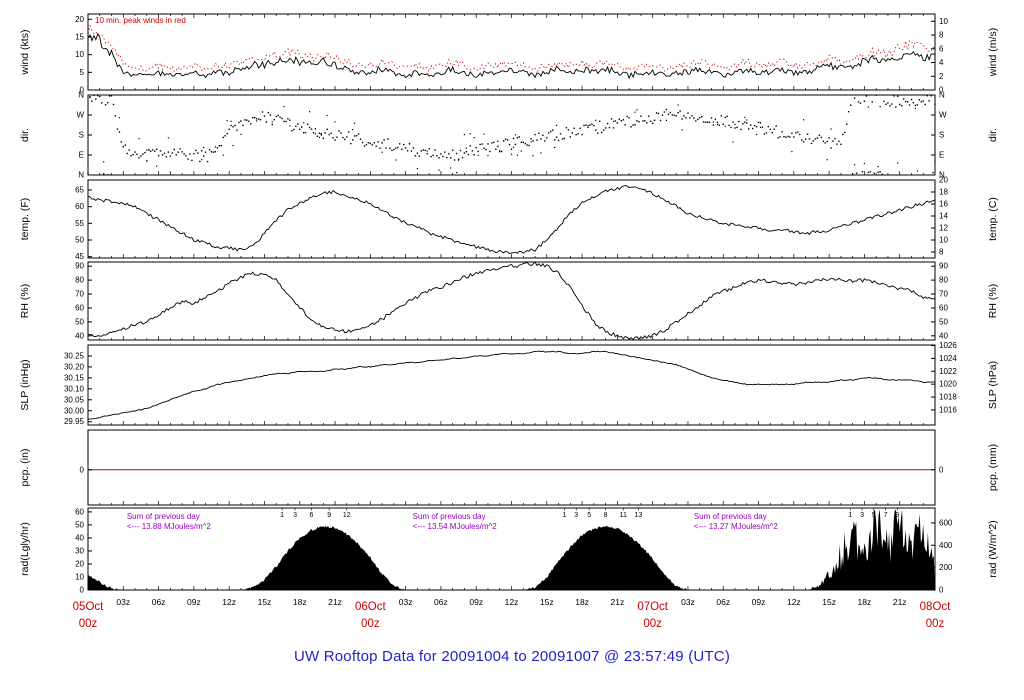  I want to click on svg-text: rad(Lgly/hr), so click(25, 549).